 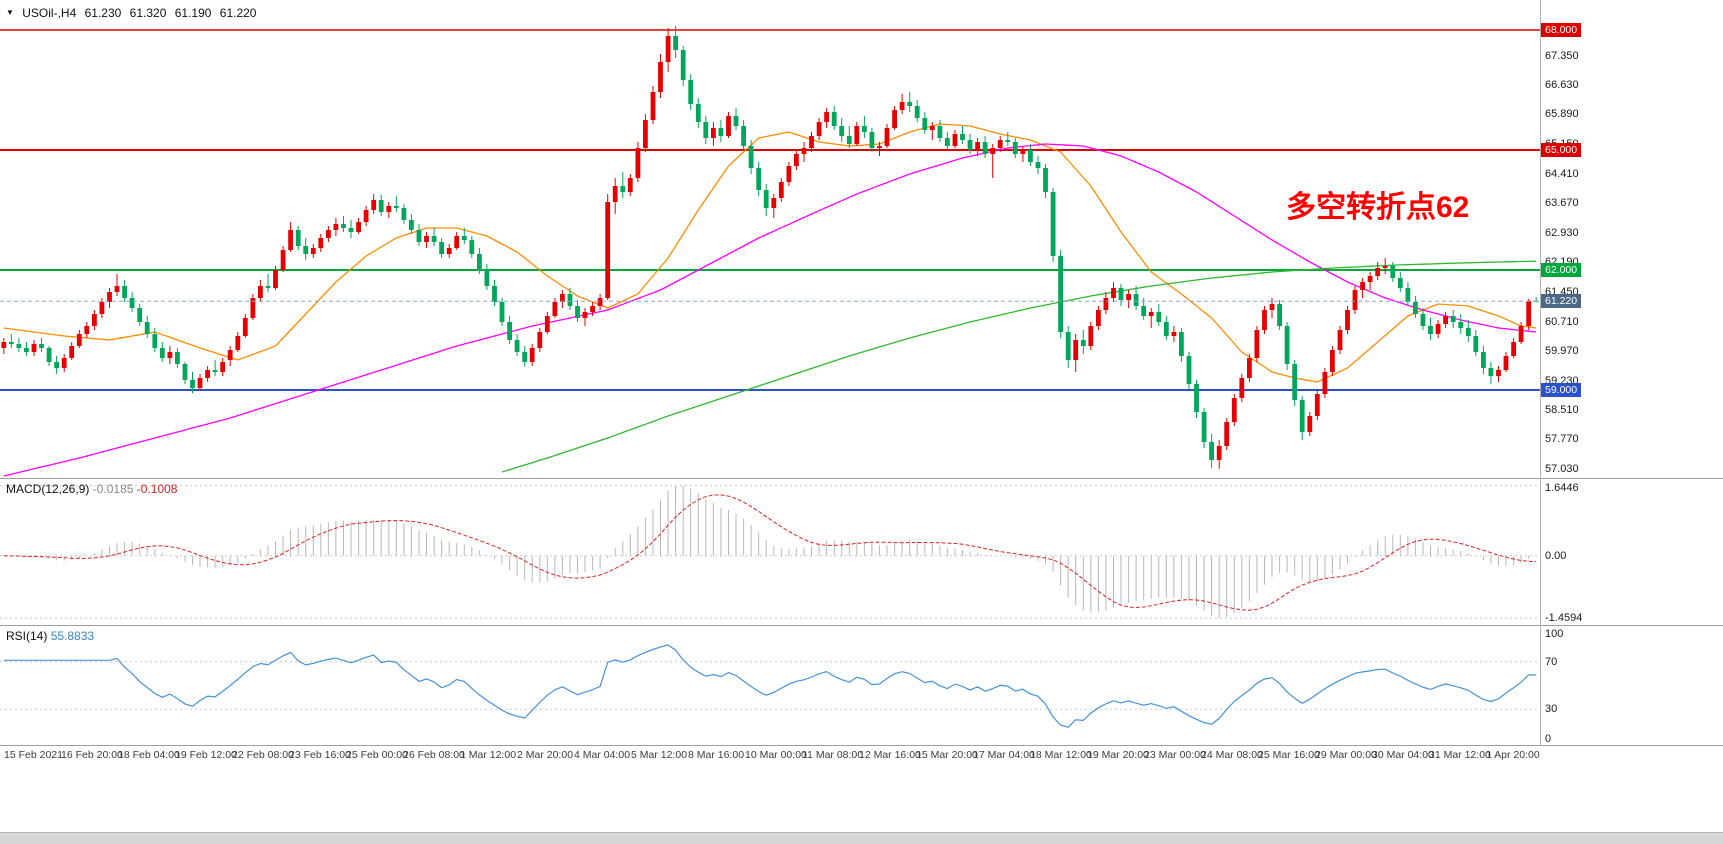 I want to click on rsi-scale-label: 70, so click(x=1551, y=661).